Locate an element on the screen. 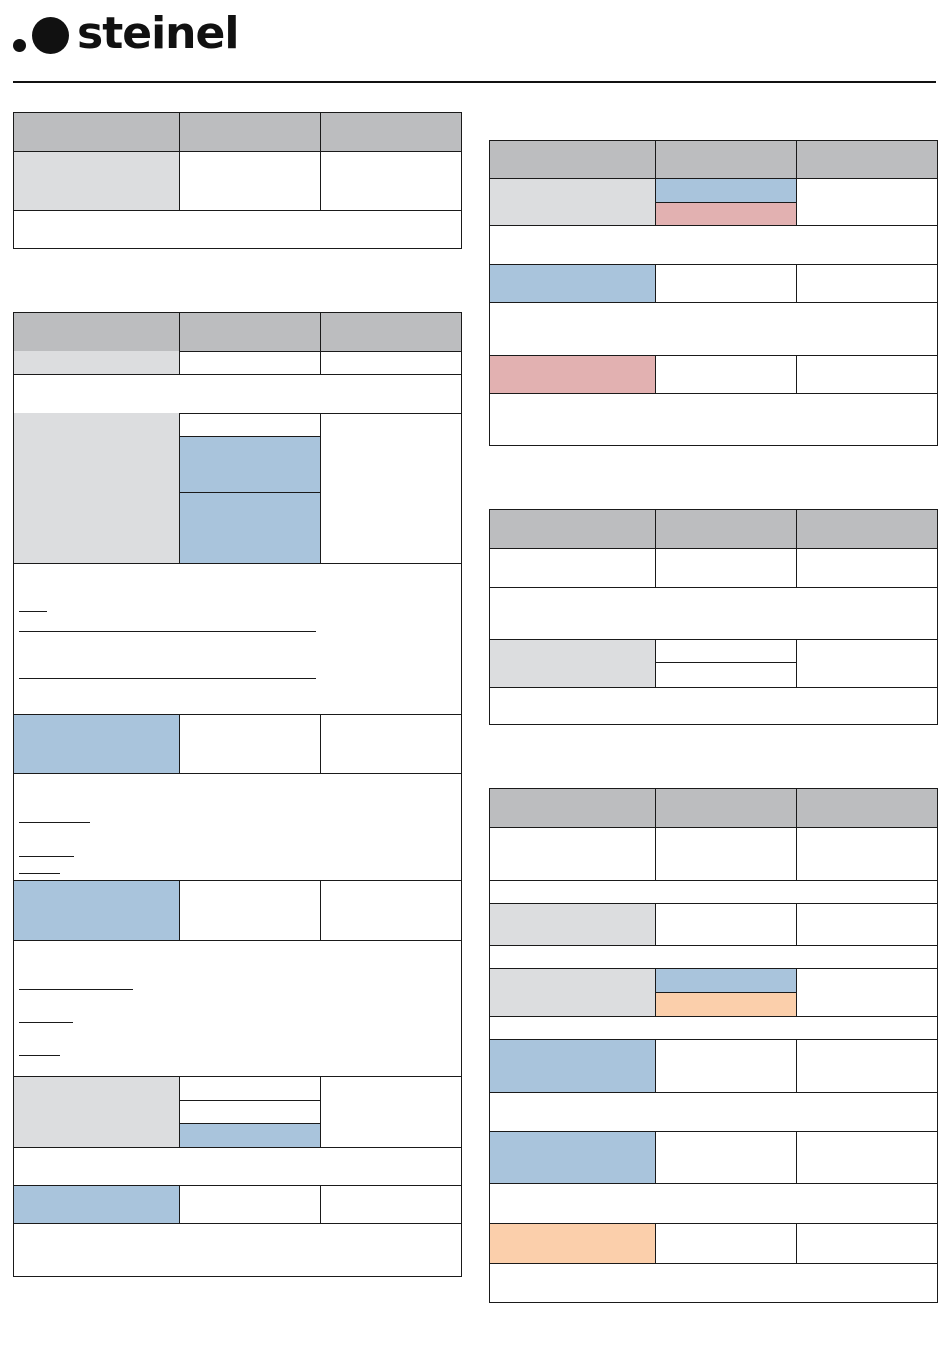  header-rule is located at coordinates (474, 82).